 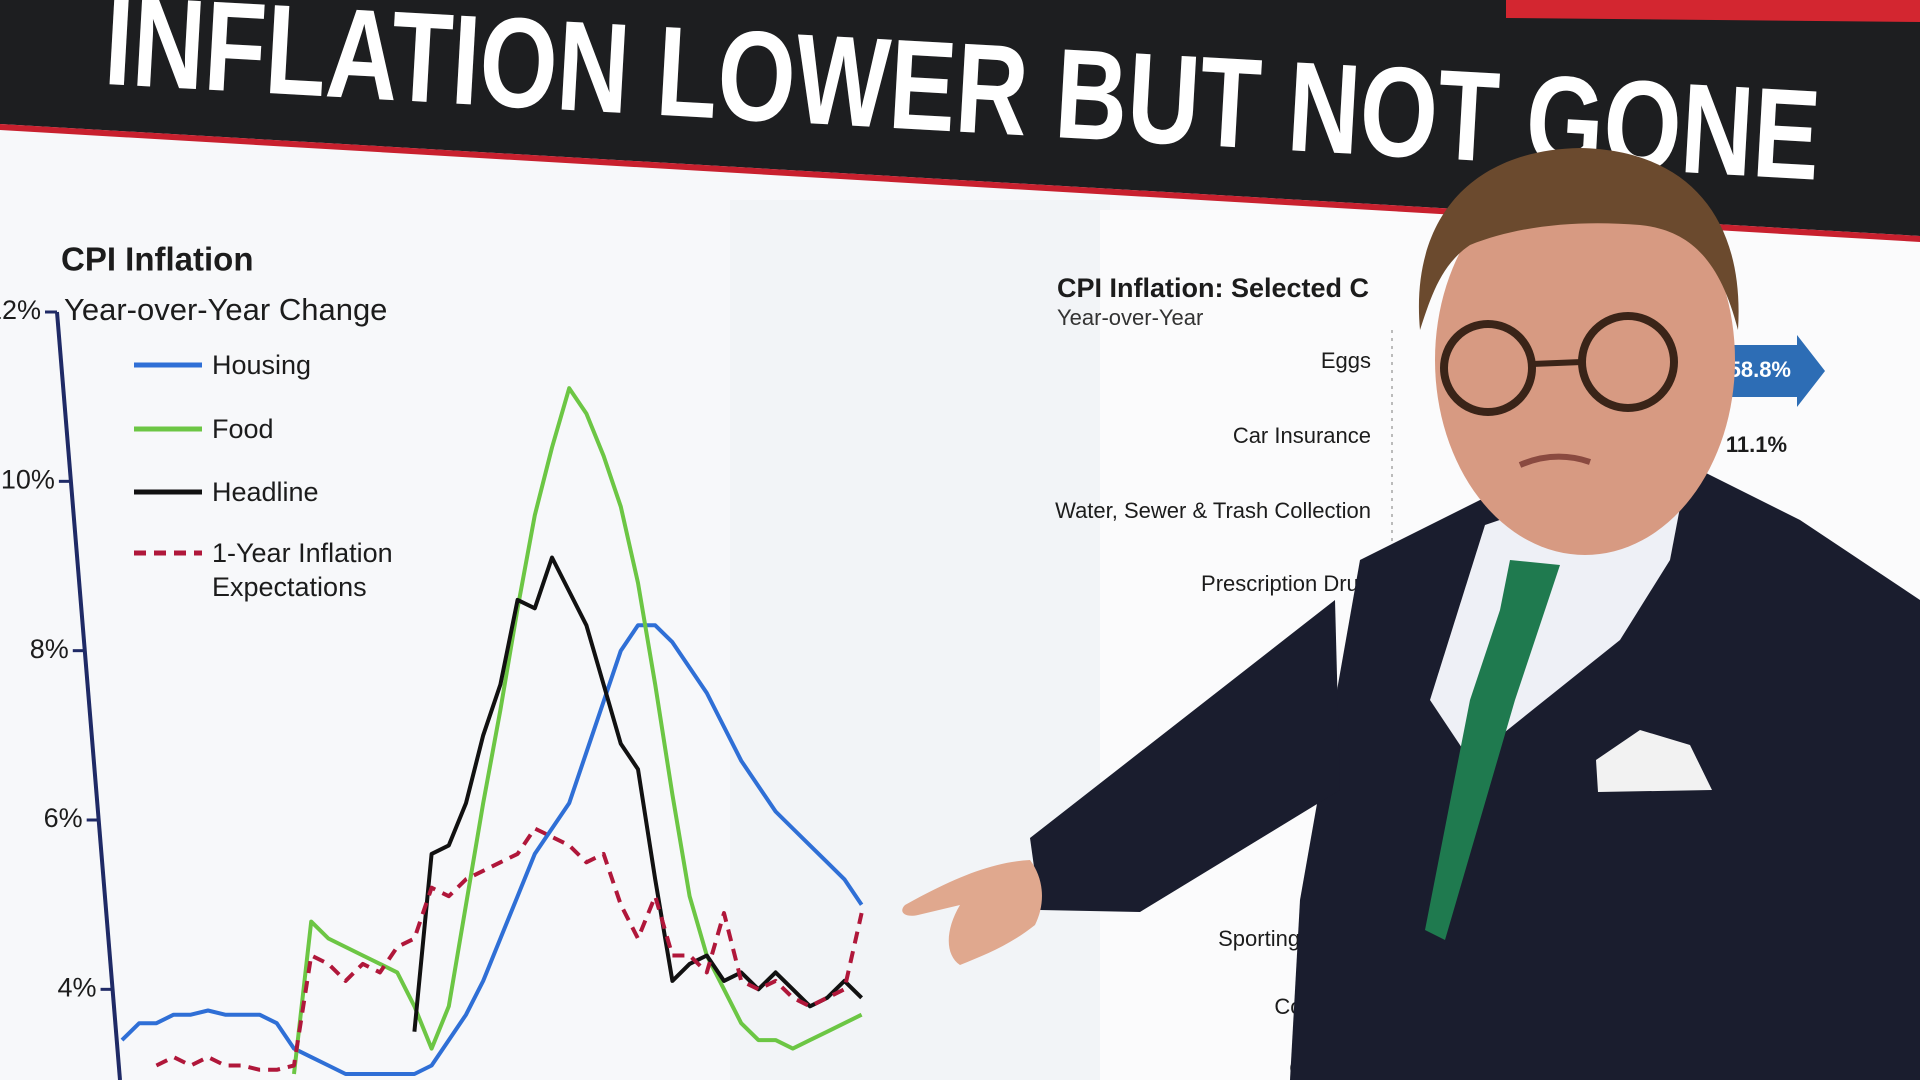 What do you see at coordinates (302, 570) in the screenshot?
I see `legend-label: 1-Year Inflation Expectations` at bounding box center [302, 570].